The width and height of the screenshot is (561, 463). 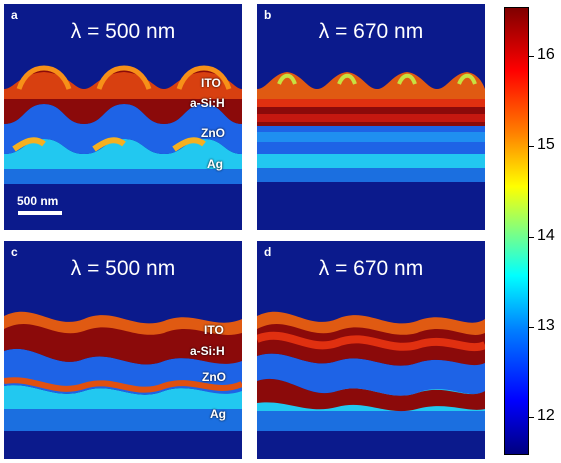 What do you see at coordinates (546, 325) in the screenshot?
I see `colorbar-tick-label: 13` at bounding box center [546, 325].